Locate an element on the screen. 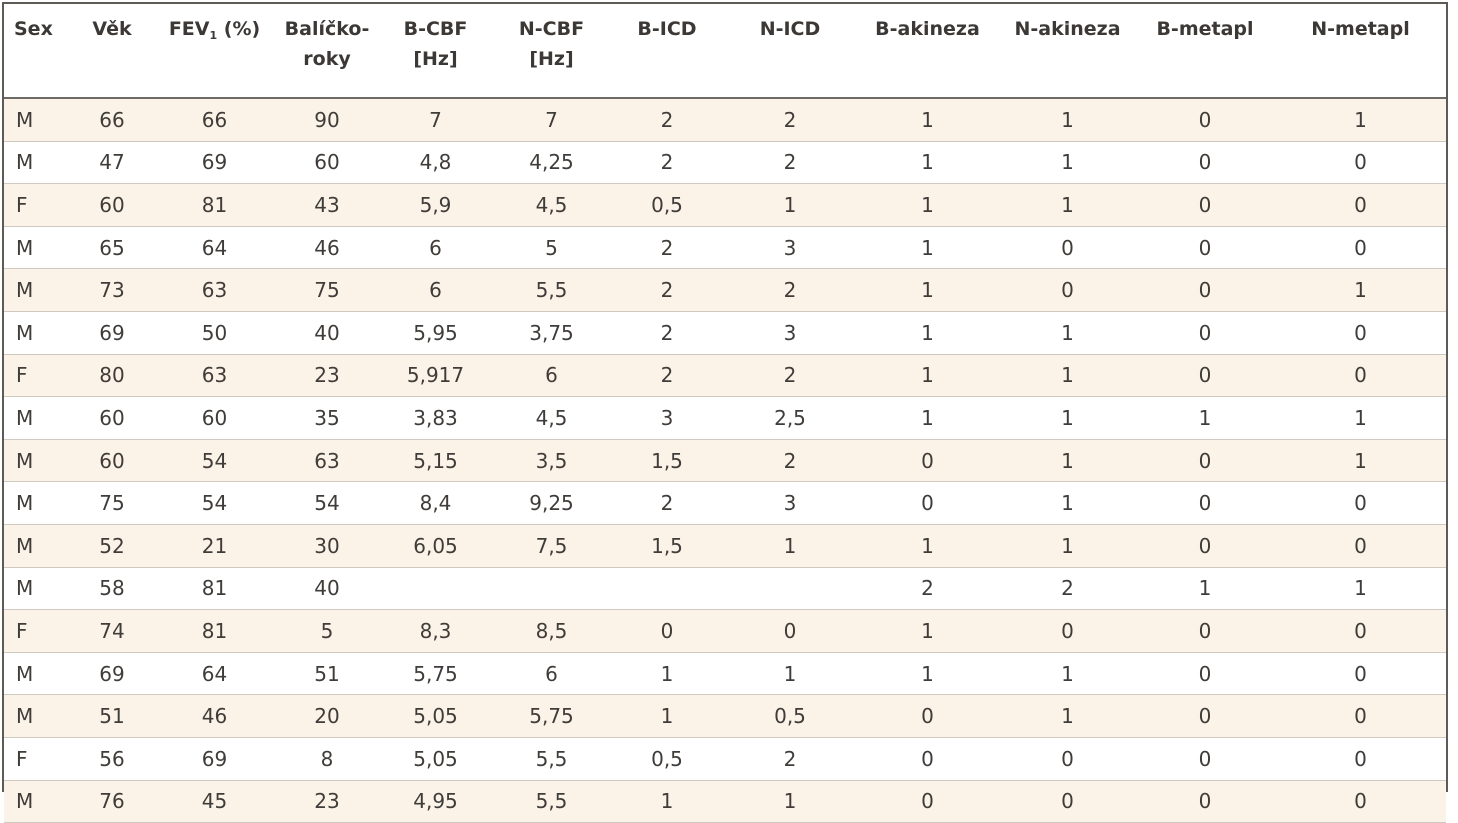 Image resolution: width=1458 pixels, height=823 pixels. cell-balickoroky: 35 is located at coordinates (327, 418).